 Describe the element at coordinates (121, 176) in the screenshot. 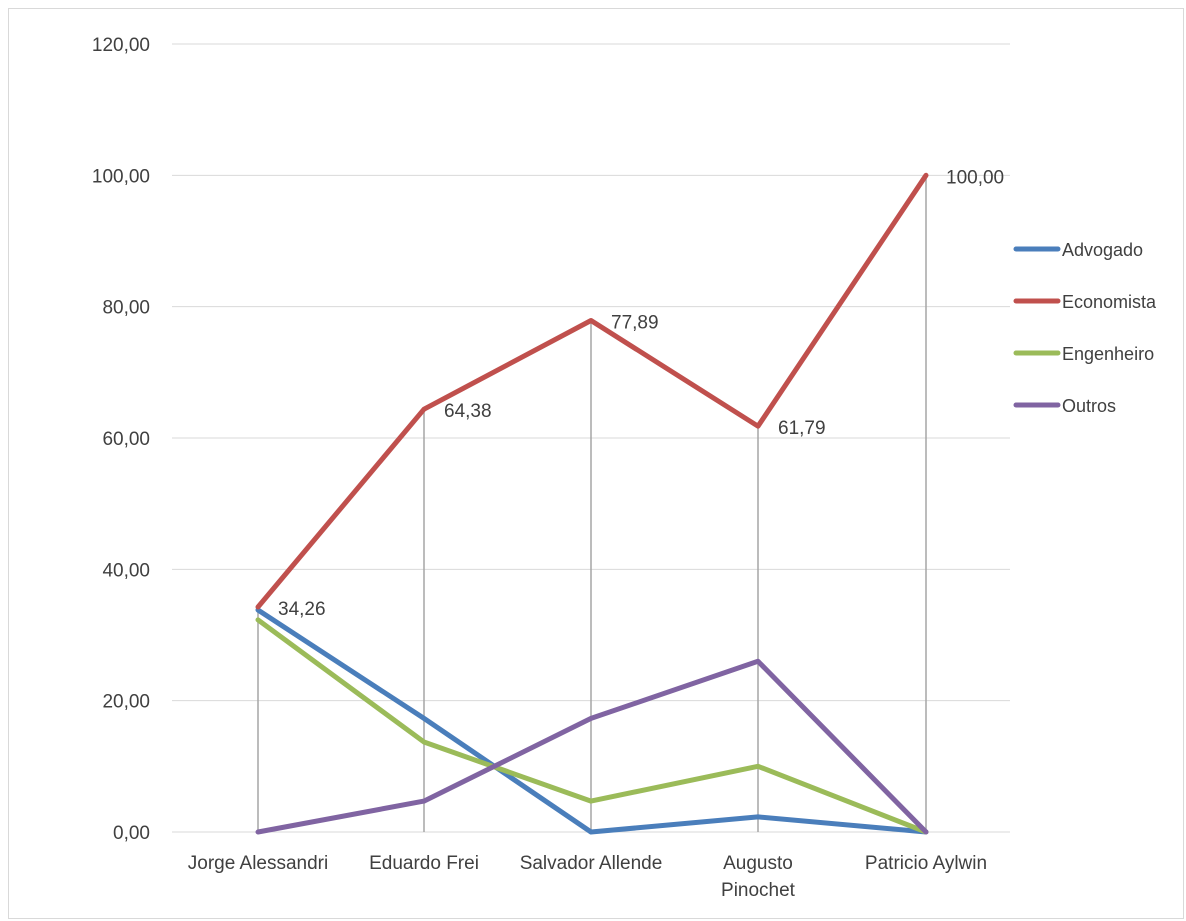

I see `y-tick-label: 100,00` at that location.